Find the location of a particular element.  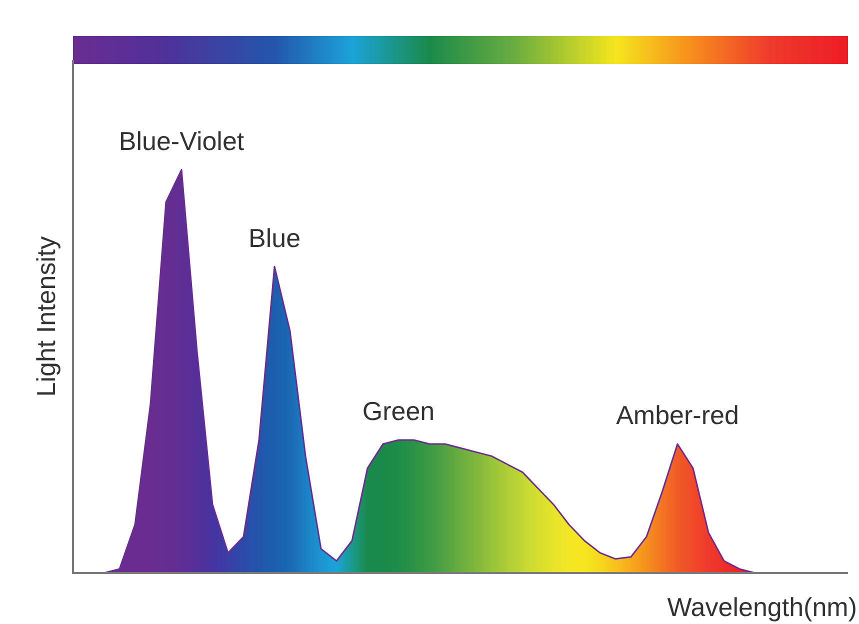

text: Blue-Violet is located at coordinates (181, 141).